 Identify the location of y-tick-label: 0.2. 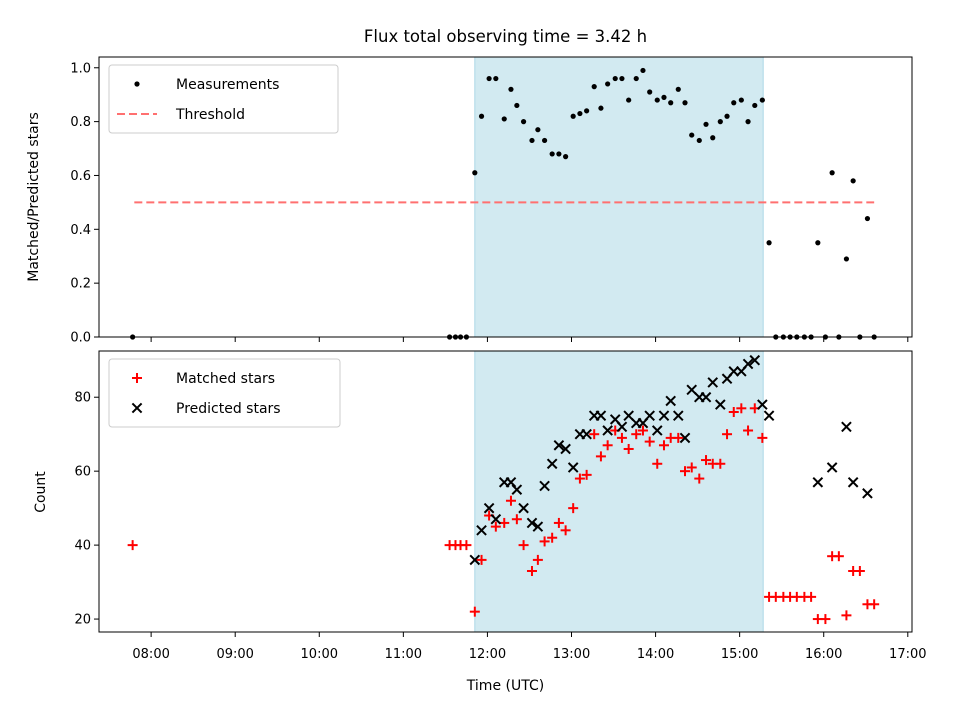
(80, 284).